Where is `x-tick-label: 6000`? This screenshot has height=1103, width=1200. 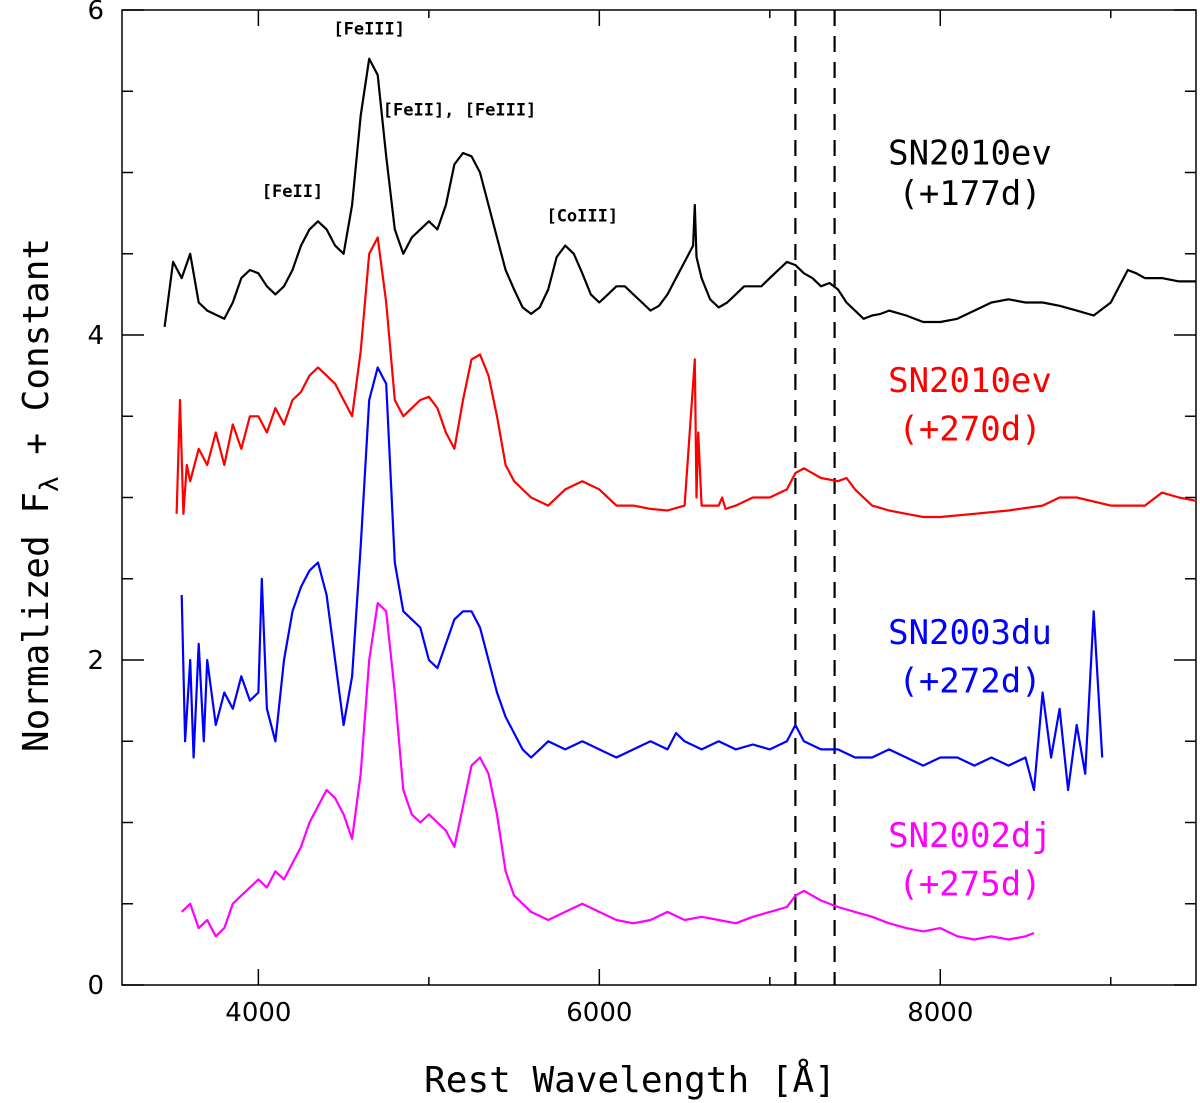 x-tick-label: 6000 is located at coordinates (599, 1013).